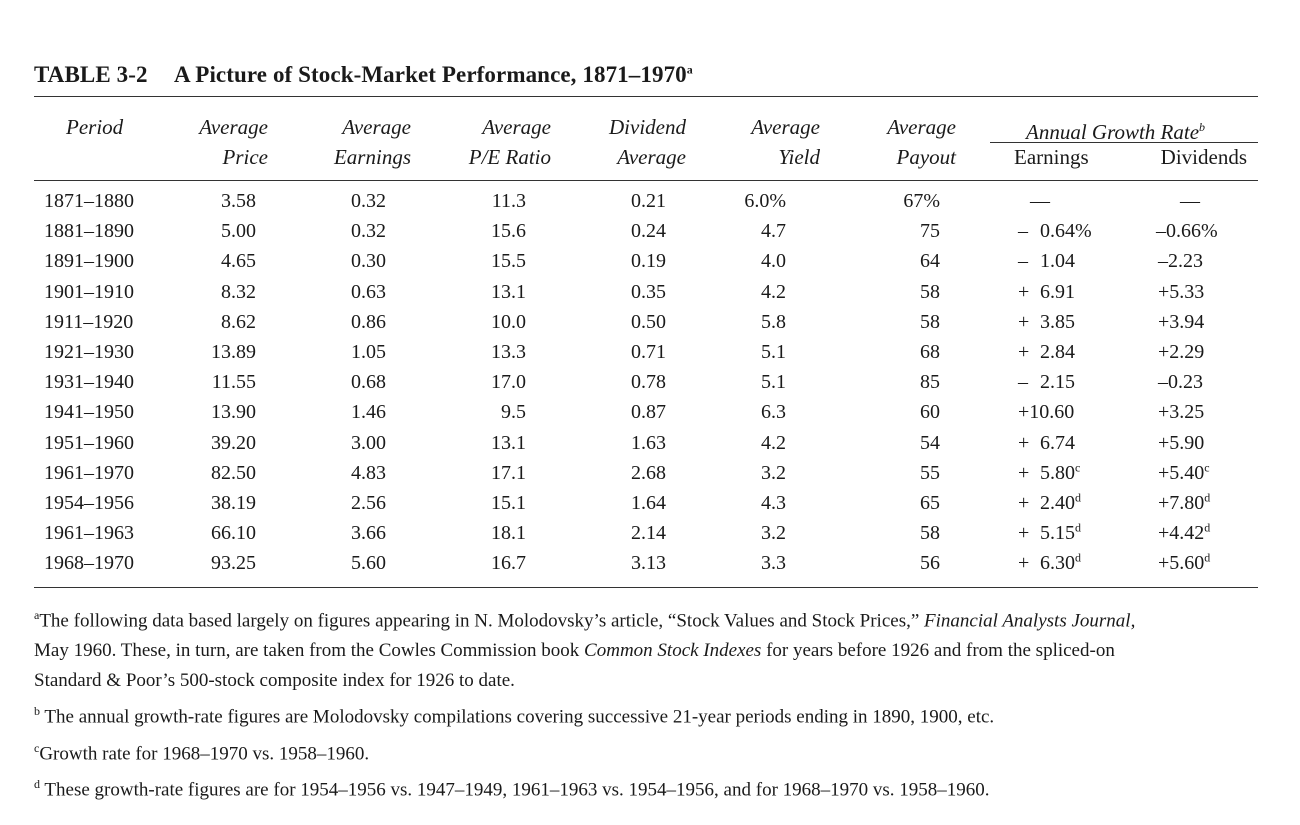 The height and width of the screenshot is (825, 1300). Describe the element at coordinates (89, 201) in the screenshot. I see `cell-period: 1871–1880` at that location.